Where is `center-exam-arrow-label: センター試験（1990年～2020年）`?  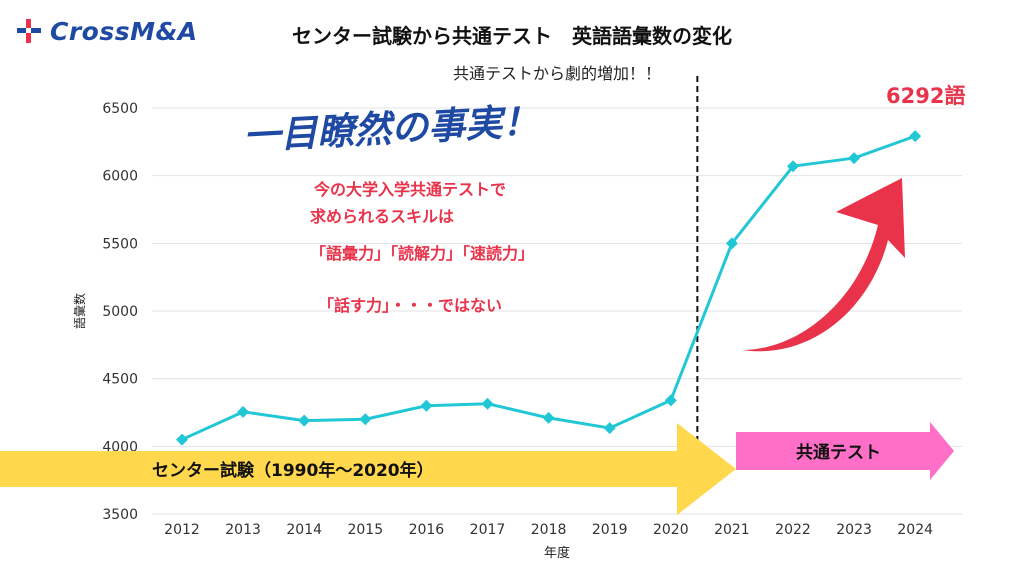 center-exam-arrow-label: センター試験（1990年～2020年） is located at coordinates (293, 470).